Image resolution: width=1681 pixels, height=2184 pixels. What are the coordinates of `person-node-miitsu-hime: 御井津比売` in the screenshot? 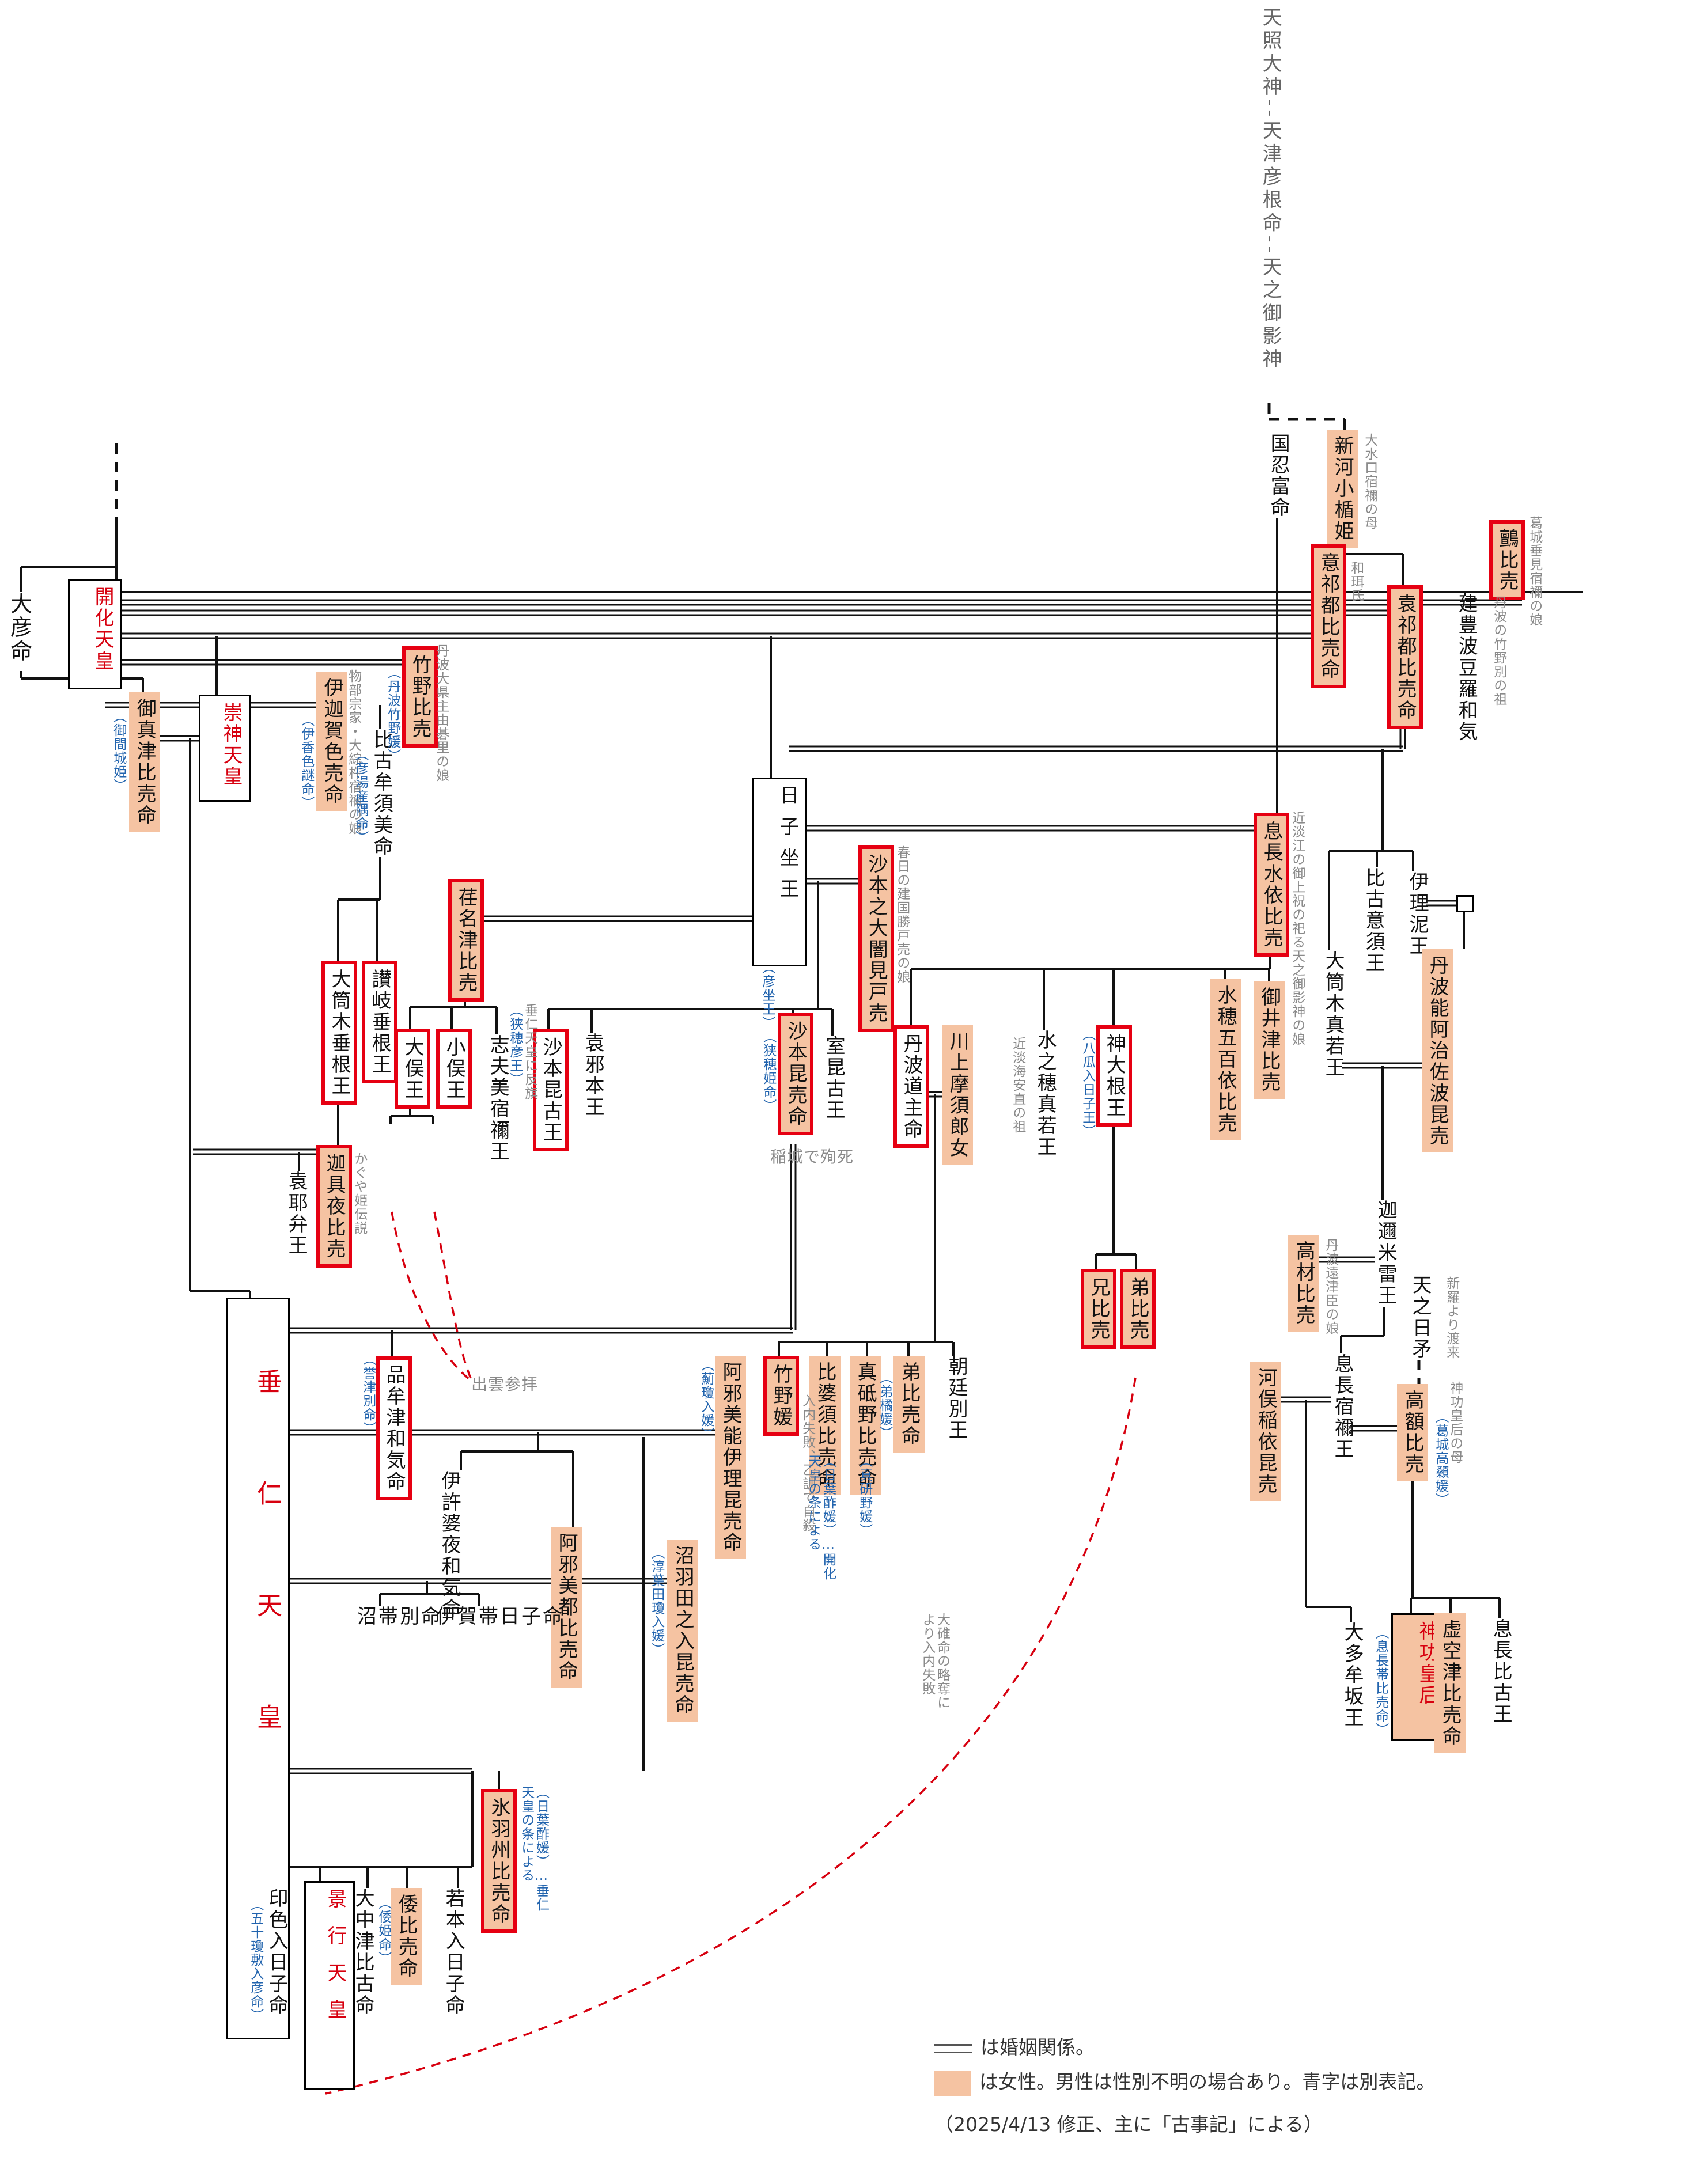 It's located at (1269, 1040).